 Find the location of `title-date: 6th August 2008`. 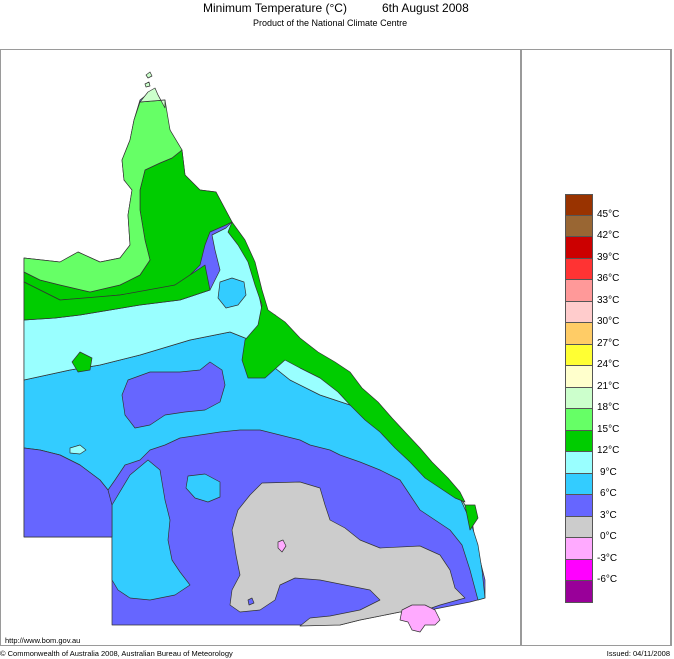

title-date: 6th August 2008 is located at coordinates (425, 8).